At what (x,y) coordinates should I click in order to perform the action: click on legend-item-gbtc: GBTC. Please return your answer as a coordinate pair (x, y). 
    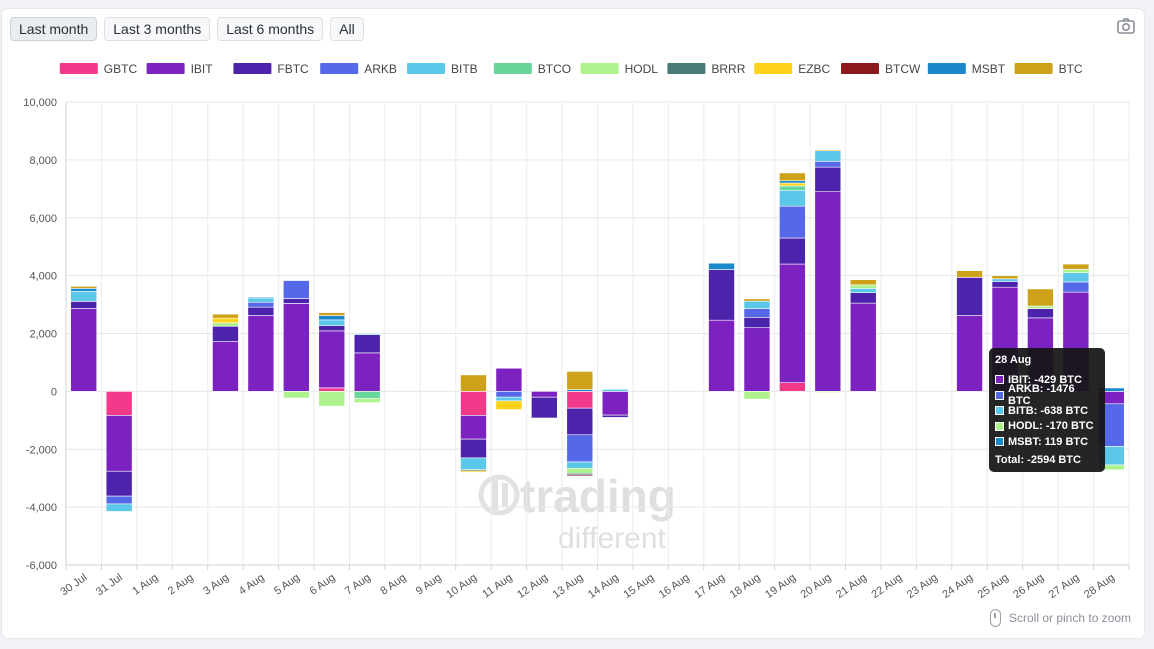
    Looking at the image, I should click on (98, 69).